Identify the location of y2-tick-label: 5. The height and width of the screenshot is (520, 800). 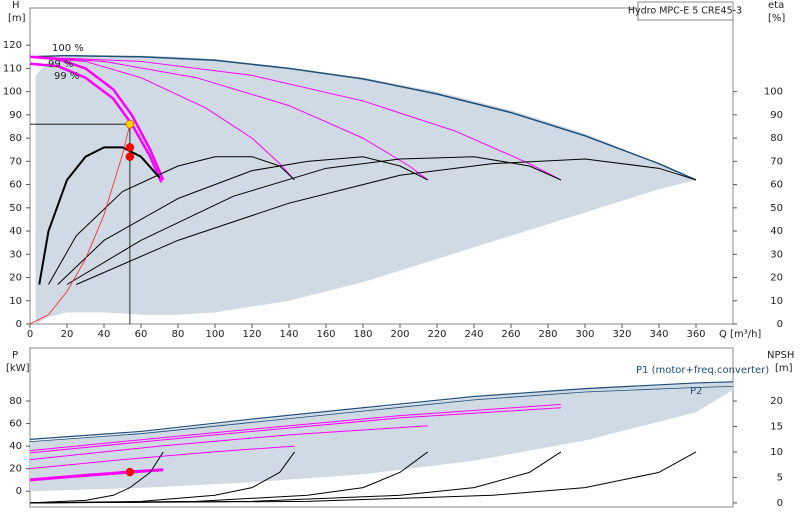
(780, 477).